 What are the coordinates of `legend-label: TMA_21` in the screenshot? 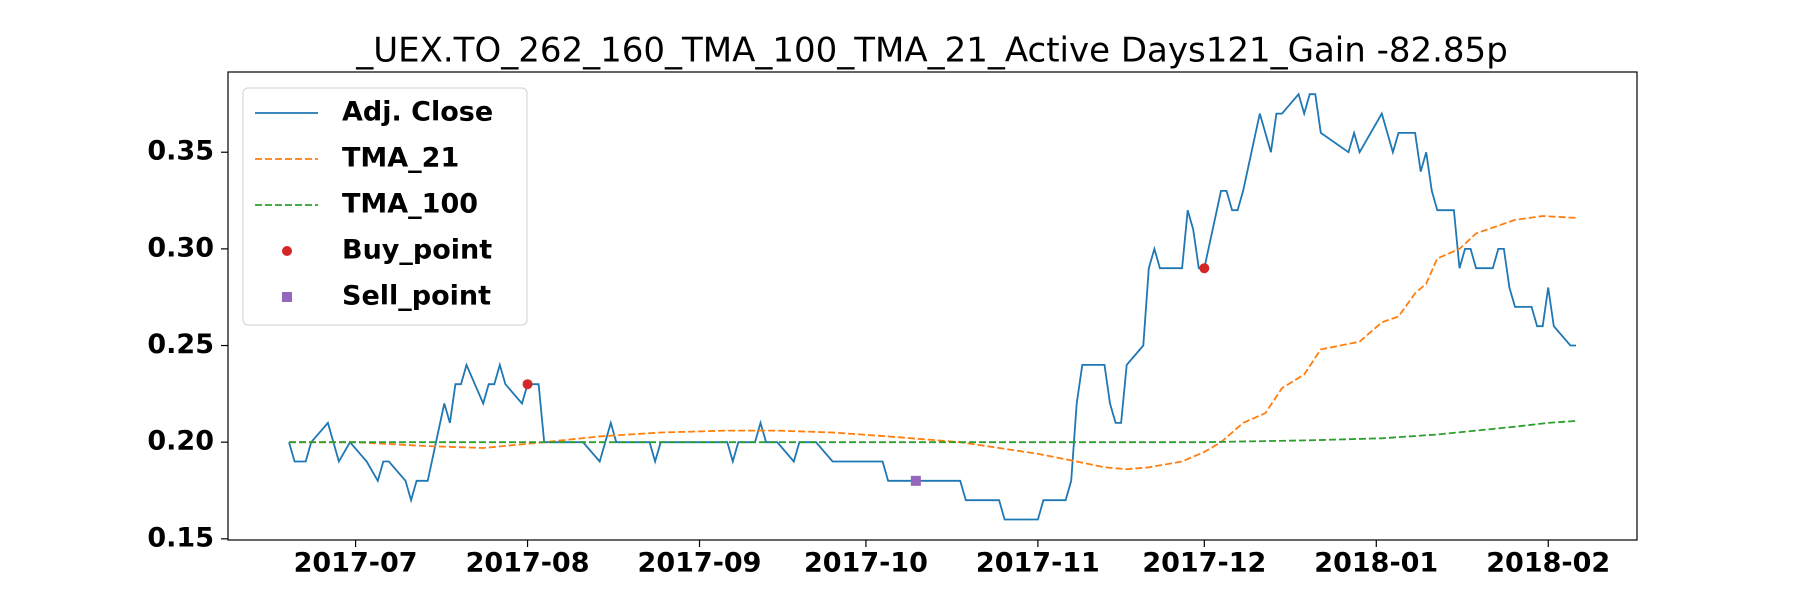 It's located at (400, 158).